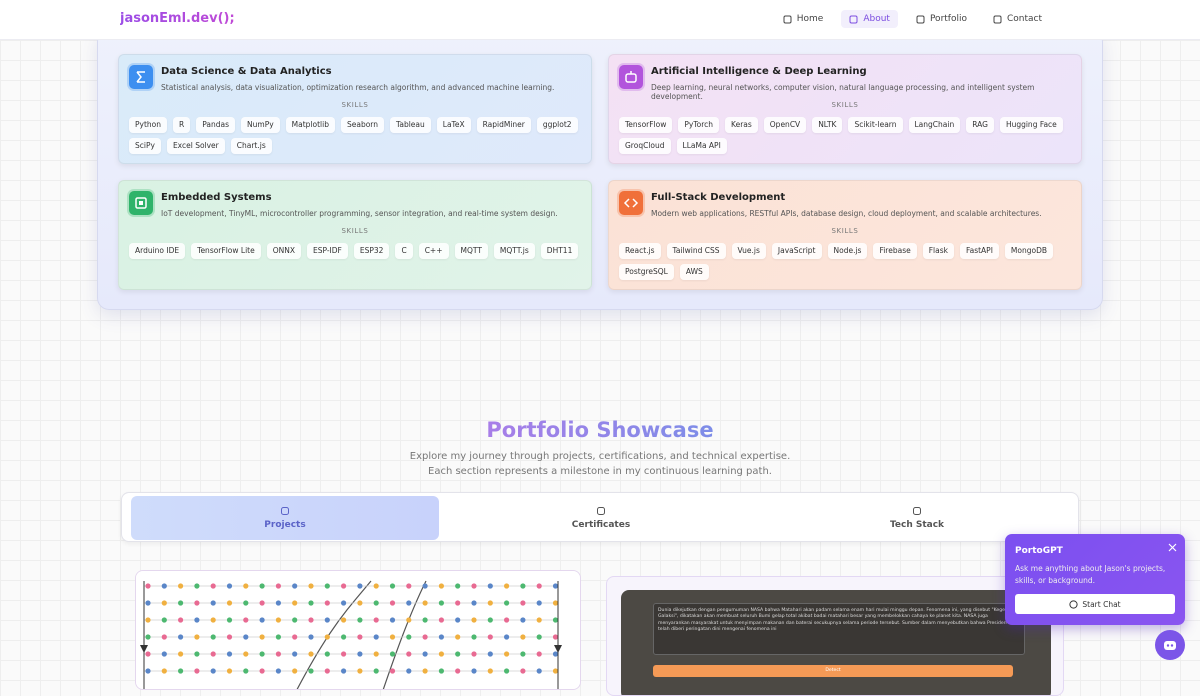 The width and height of the screenshot is (1200, 696). Describe the element at coordinates (917, 518) in the screenshot. I see `tab: Tech Stack` at that location.